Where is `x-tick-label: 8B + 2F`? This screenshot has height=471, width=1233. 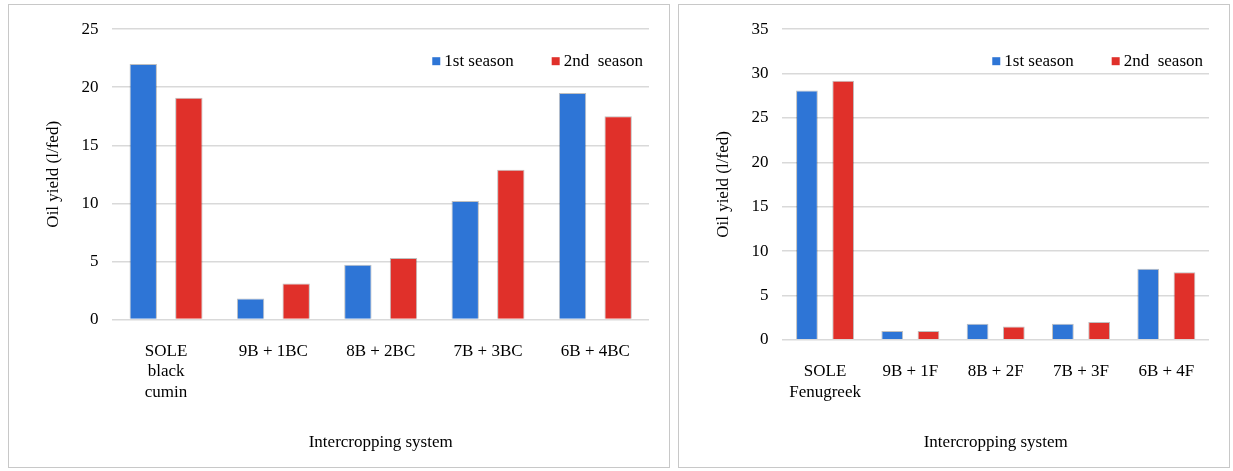
x-tick-label: 8B + 2F is located at coordinates (995, 371).